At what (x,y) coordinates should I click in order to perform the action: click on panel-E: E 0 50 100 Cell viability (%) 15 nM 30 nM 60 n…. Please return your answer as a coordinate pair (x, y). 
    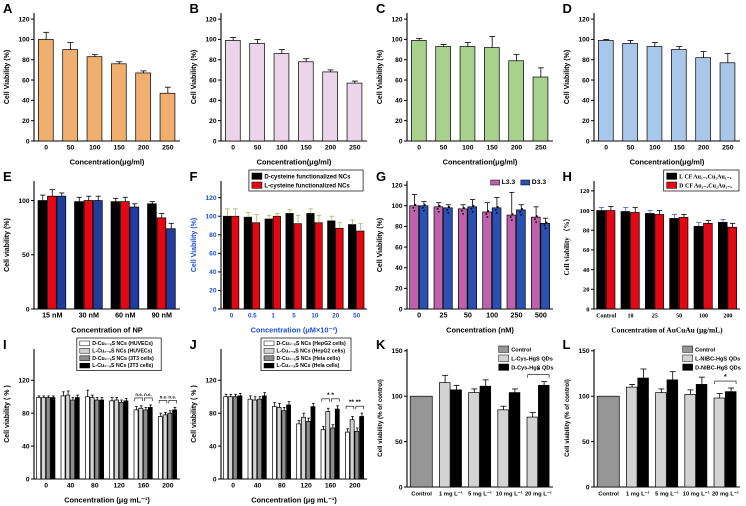
    Looking at the image, I should click on (93, 252).